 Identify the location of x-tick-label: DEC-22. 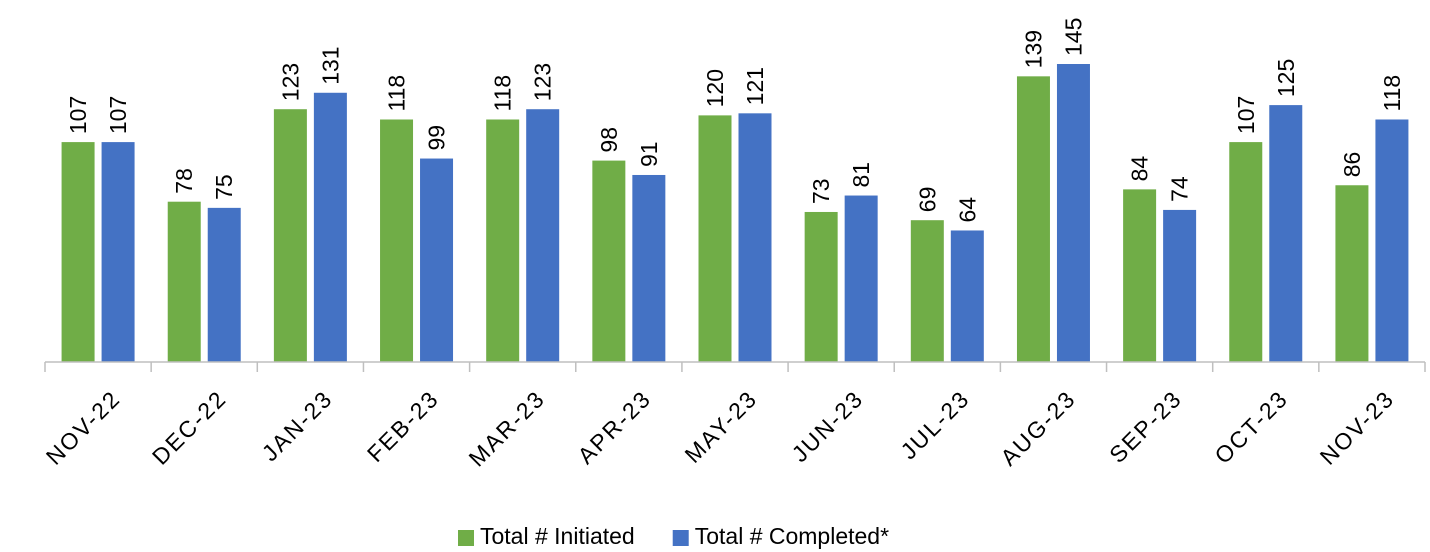
(189, 427).